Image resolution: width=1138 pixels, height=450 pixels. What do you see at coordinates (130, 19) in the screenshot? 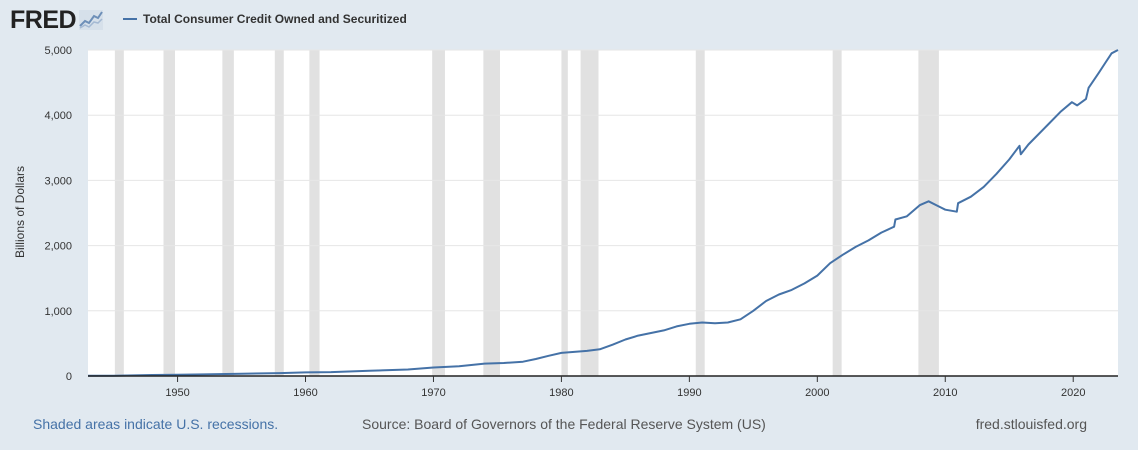
I see `legend-swatch` at bounding box center [130, 19].